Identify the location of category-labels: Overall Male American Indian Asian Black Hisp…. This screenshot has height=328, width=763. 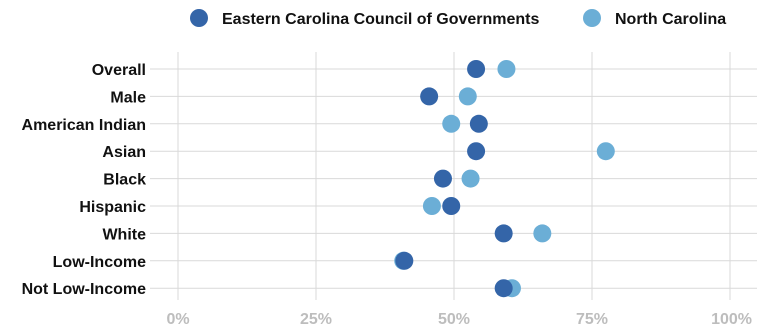
(84, 180).